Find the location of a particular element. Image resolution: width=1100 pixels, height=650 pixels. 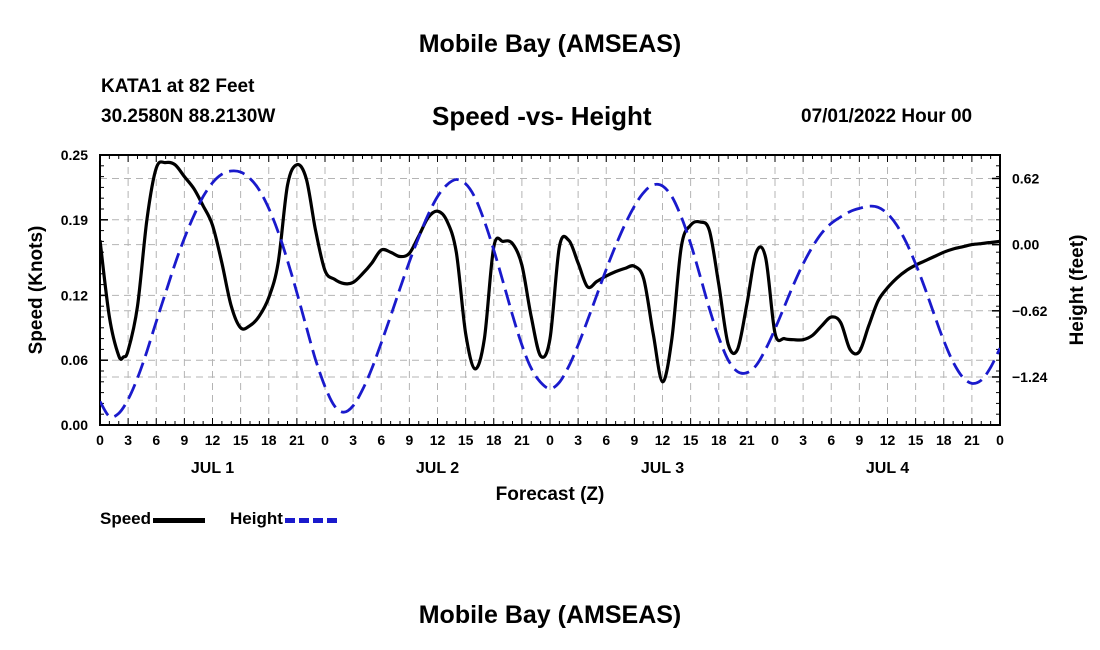

station-coordinates: 30.2580N 88.2130W is located at coordinates (188, 116).